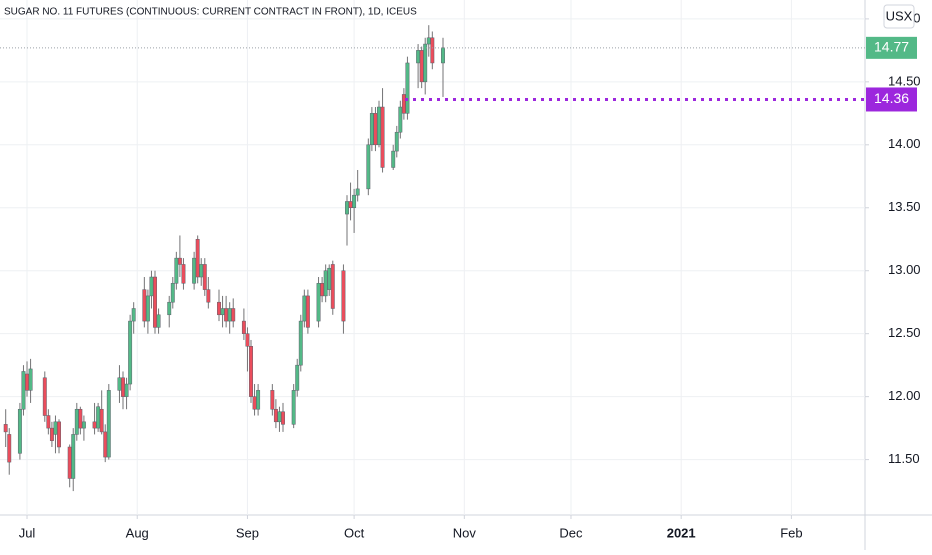 The height and width of the screenshot is (555, 932). What do you see at coordinates (904, 395) in the screenshot?
I see `y-tick-label: 12.00` at bounding box center [904, 395].